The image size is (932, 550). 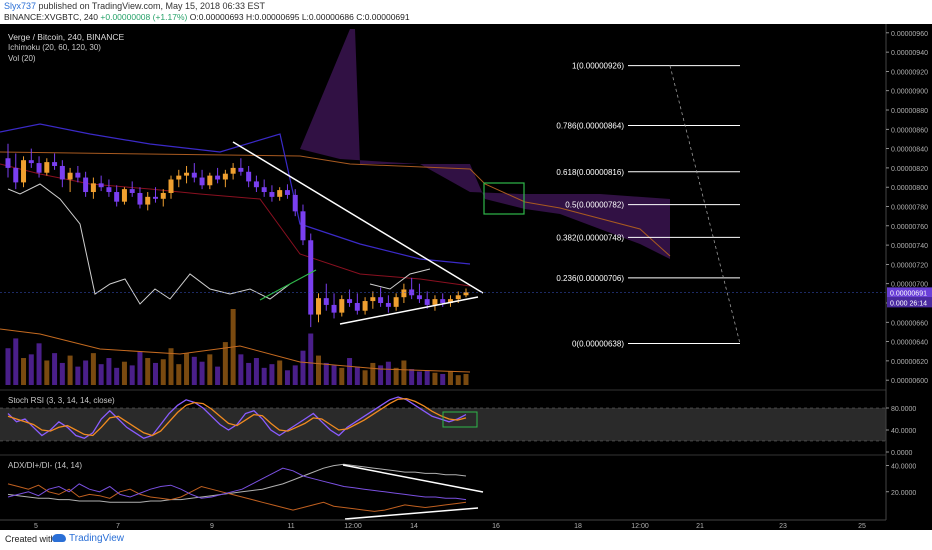 I want to click on x-tick-label: 18, so click(x=578, y=526).